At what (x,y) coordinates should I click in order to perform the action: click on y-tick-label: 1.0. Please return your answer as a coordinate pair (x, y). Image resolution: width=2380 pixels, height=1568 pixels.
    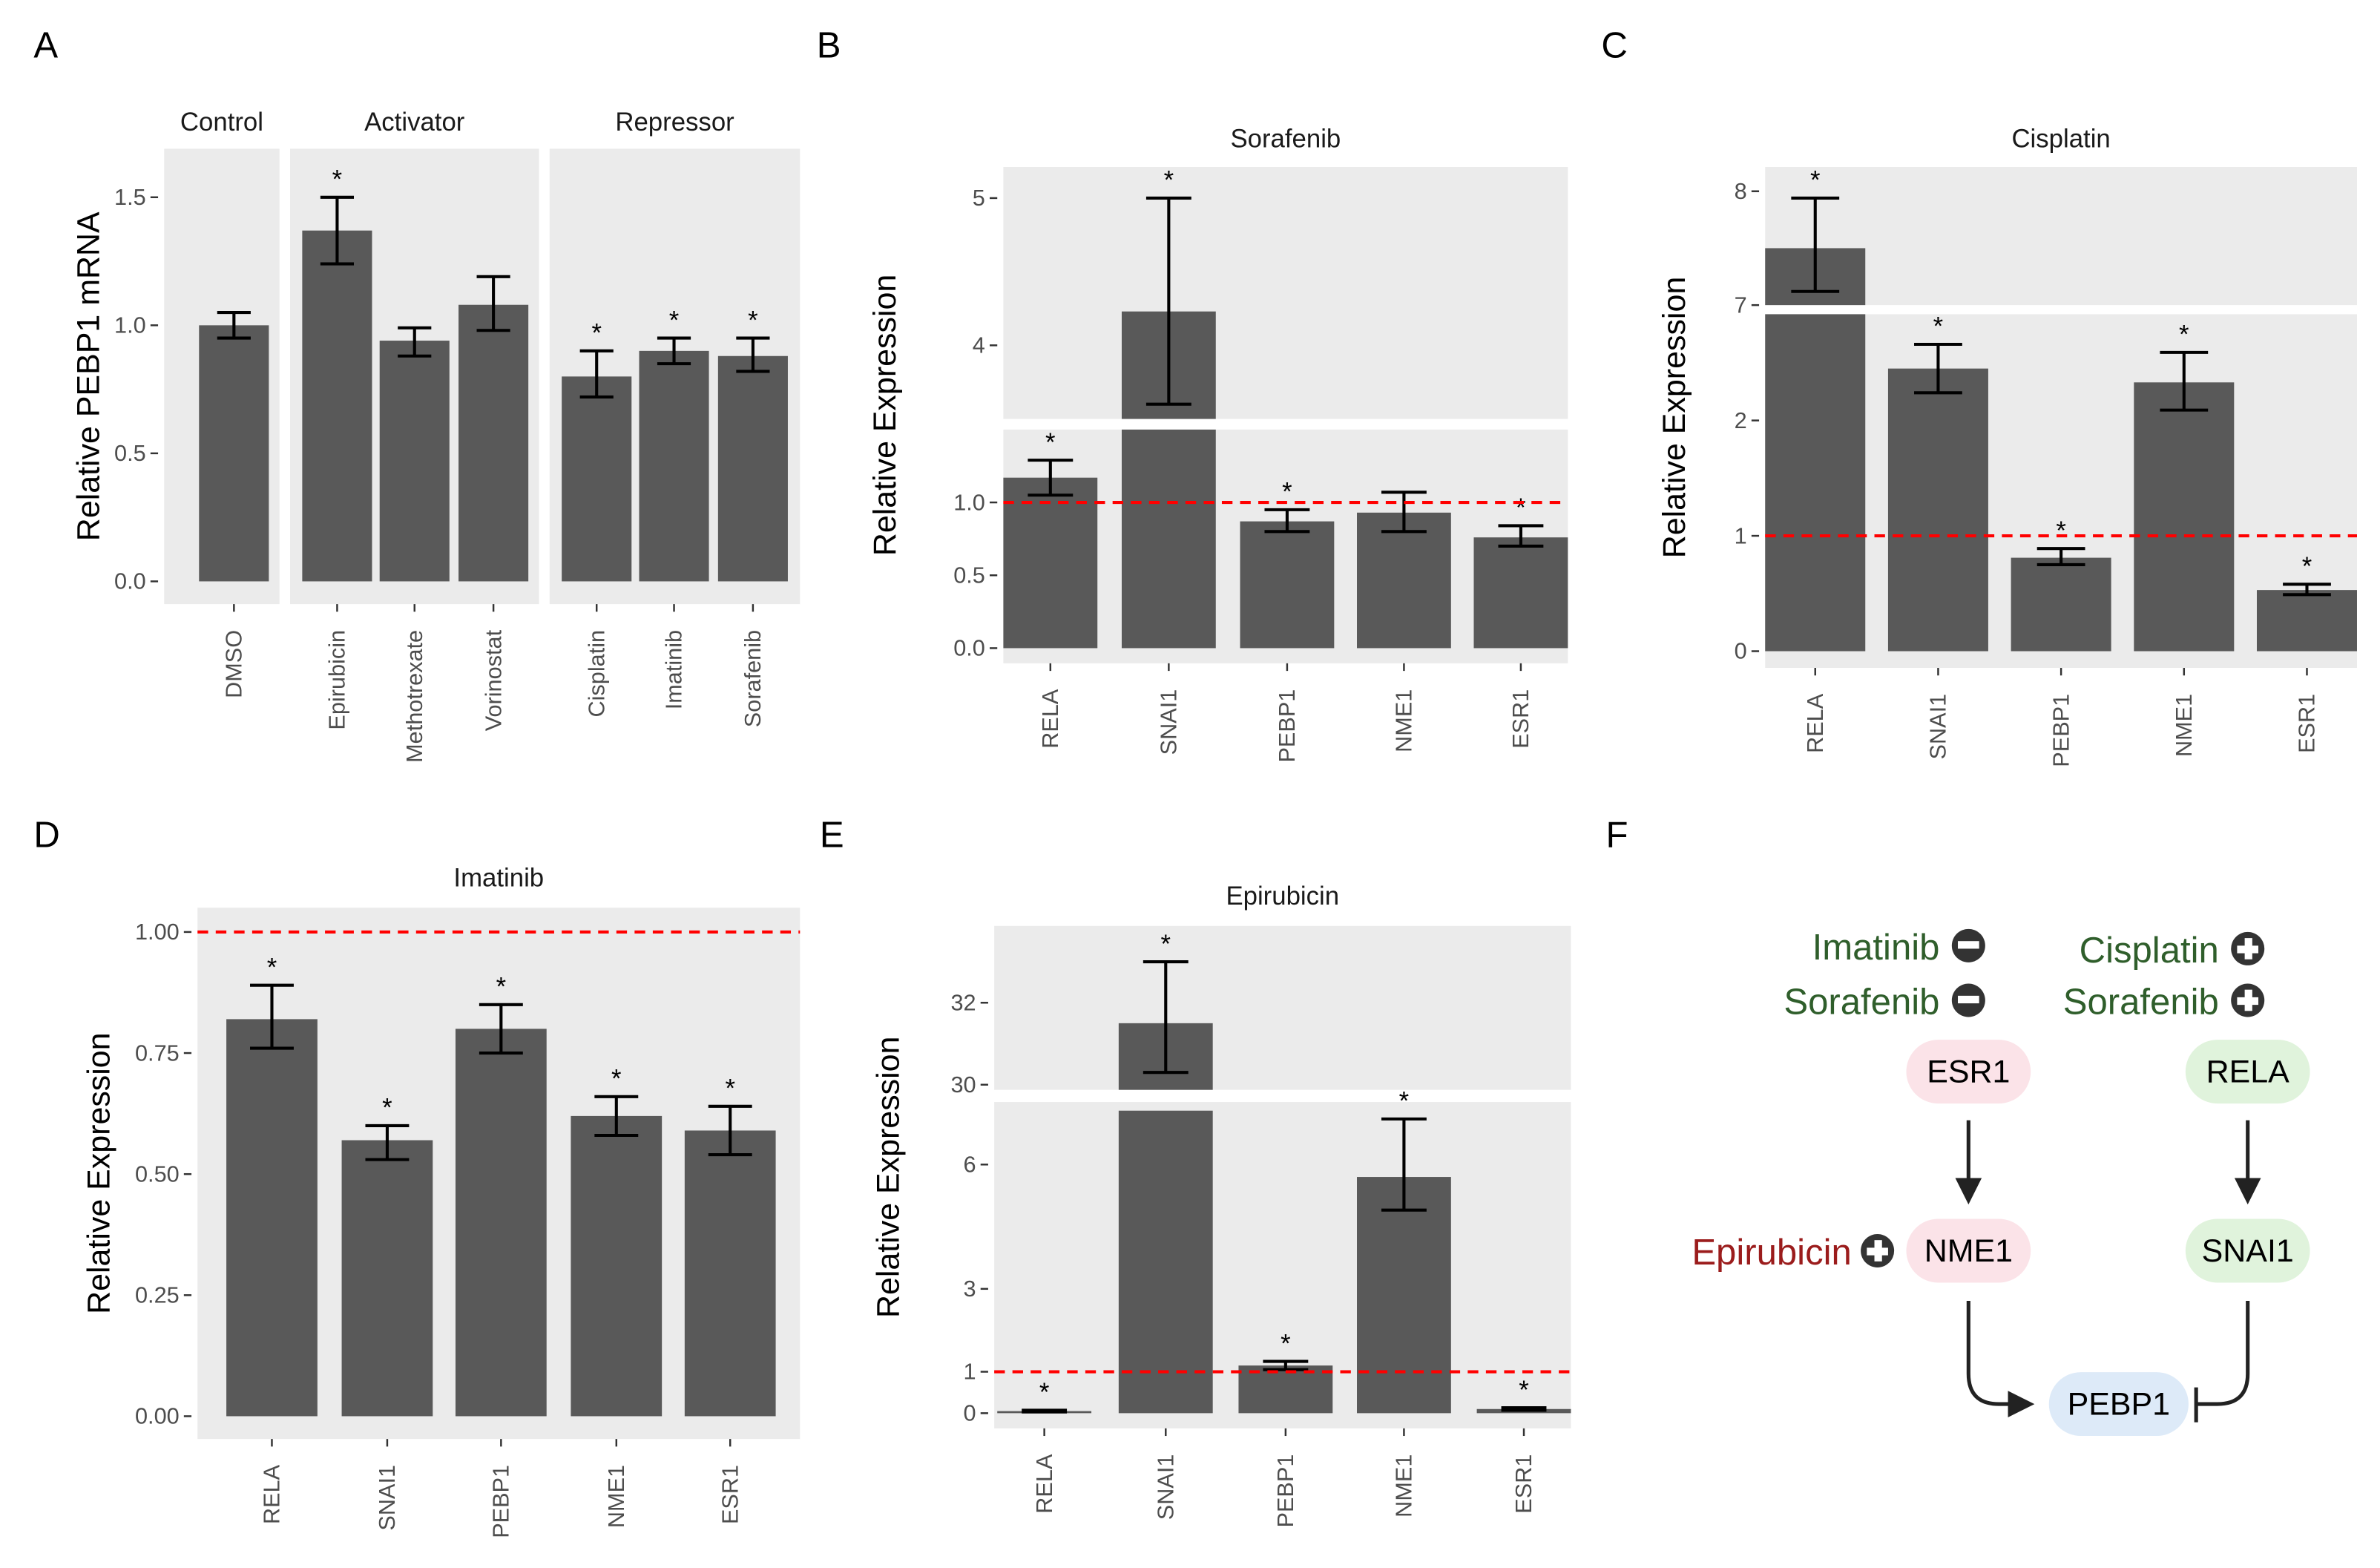
    Looking at the image, I should click on (130, 325).